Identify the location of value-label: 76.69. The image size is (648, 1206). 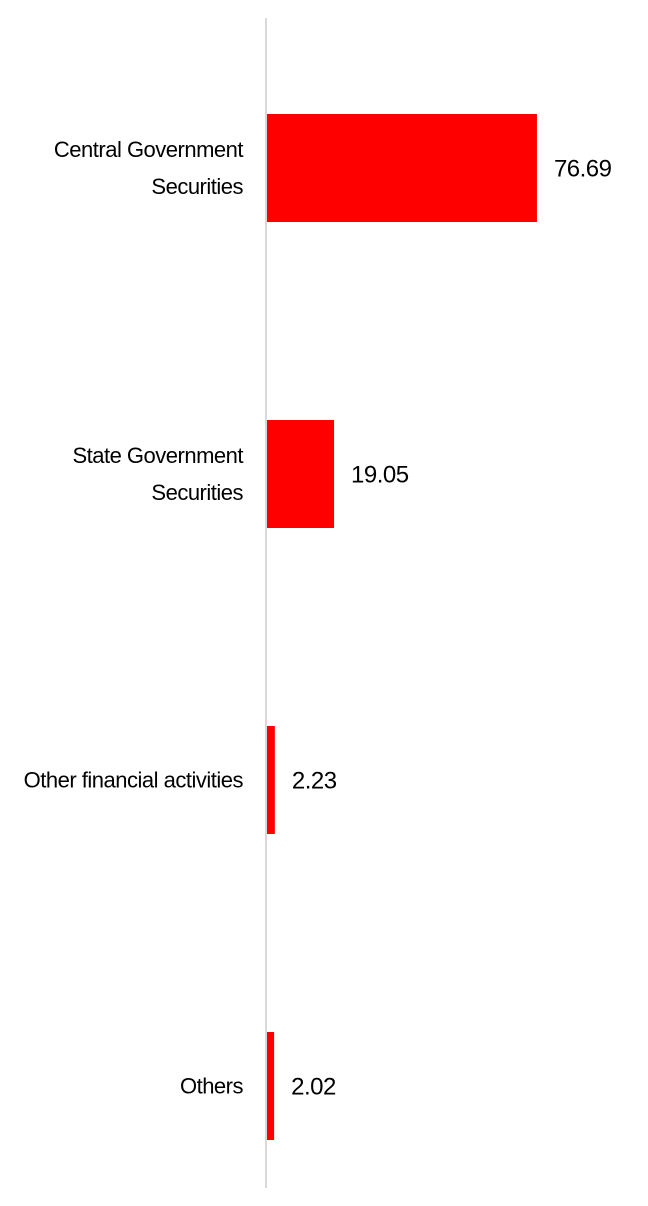
(583, 168).